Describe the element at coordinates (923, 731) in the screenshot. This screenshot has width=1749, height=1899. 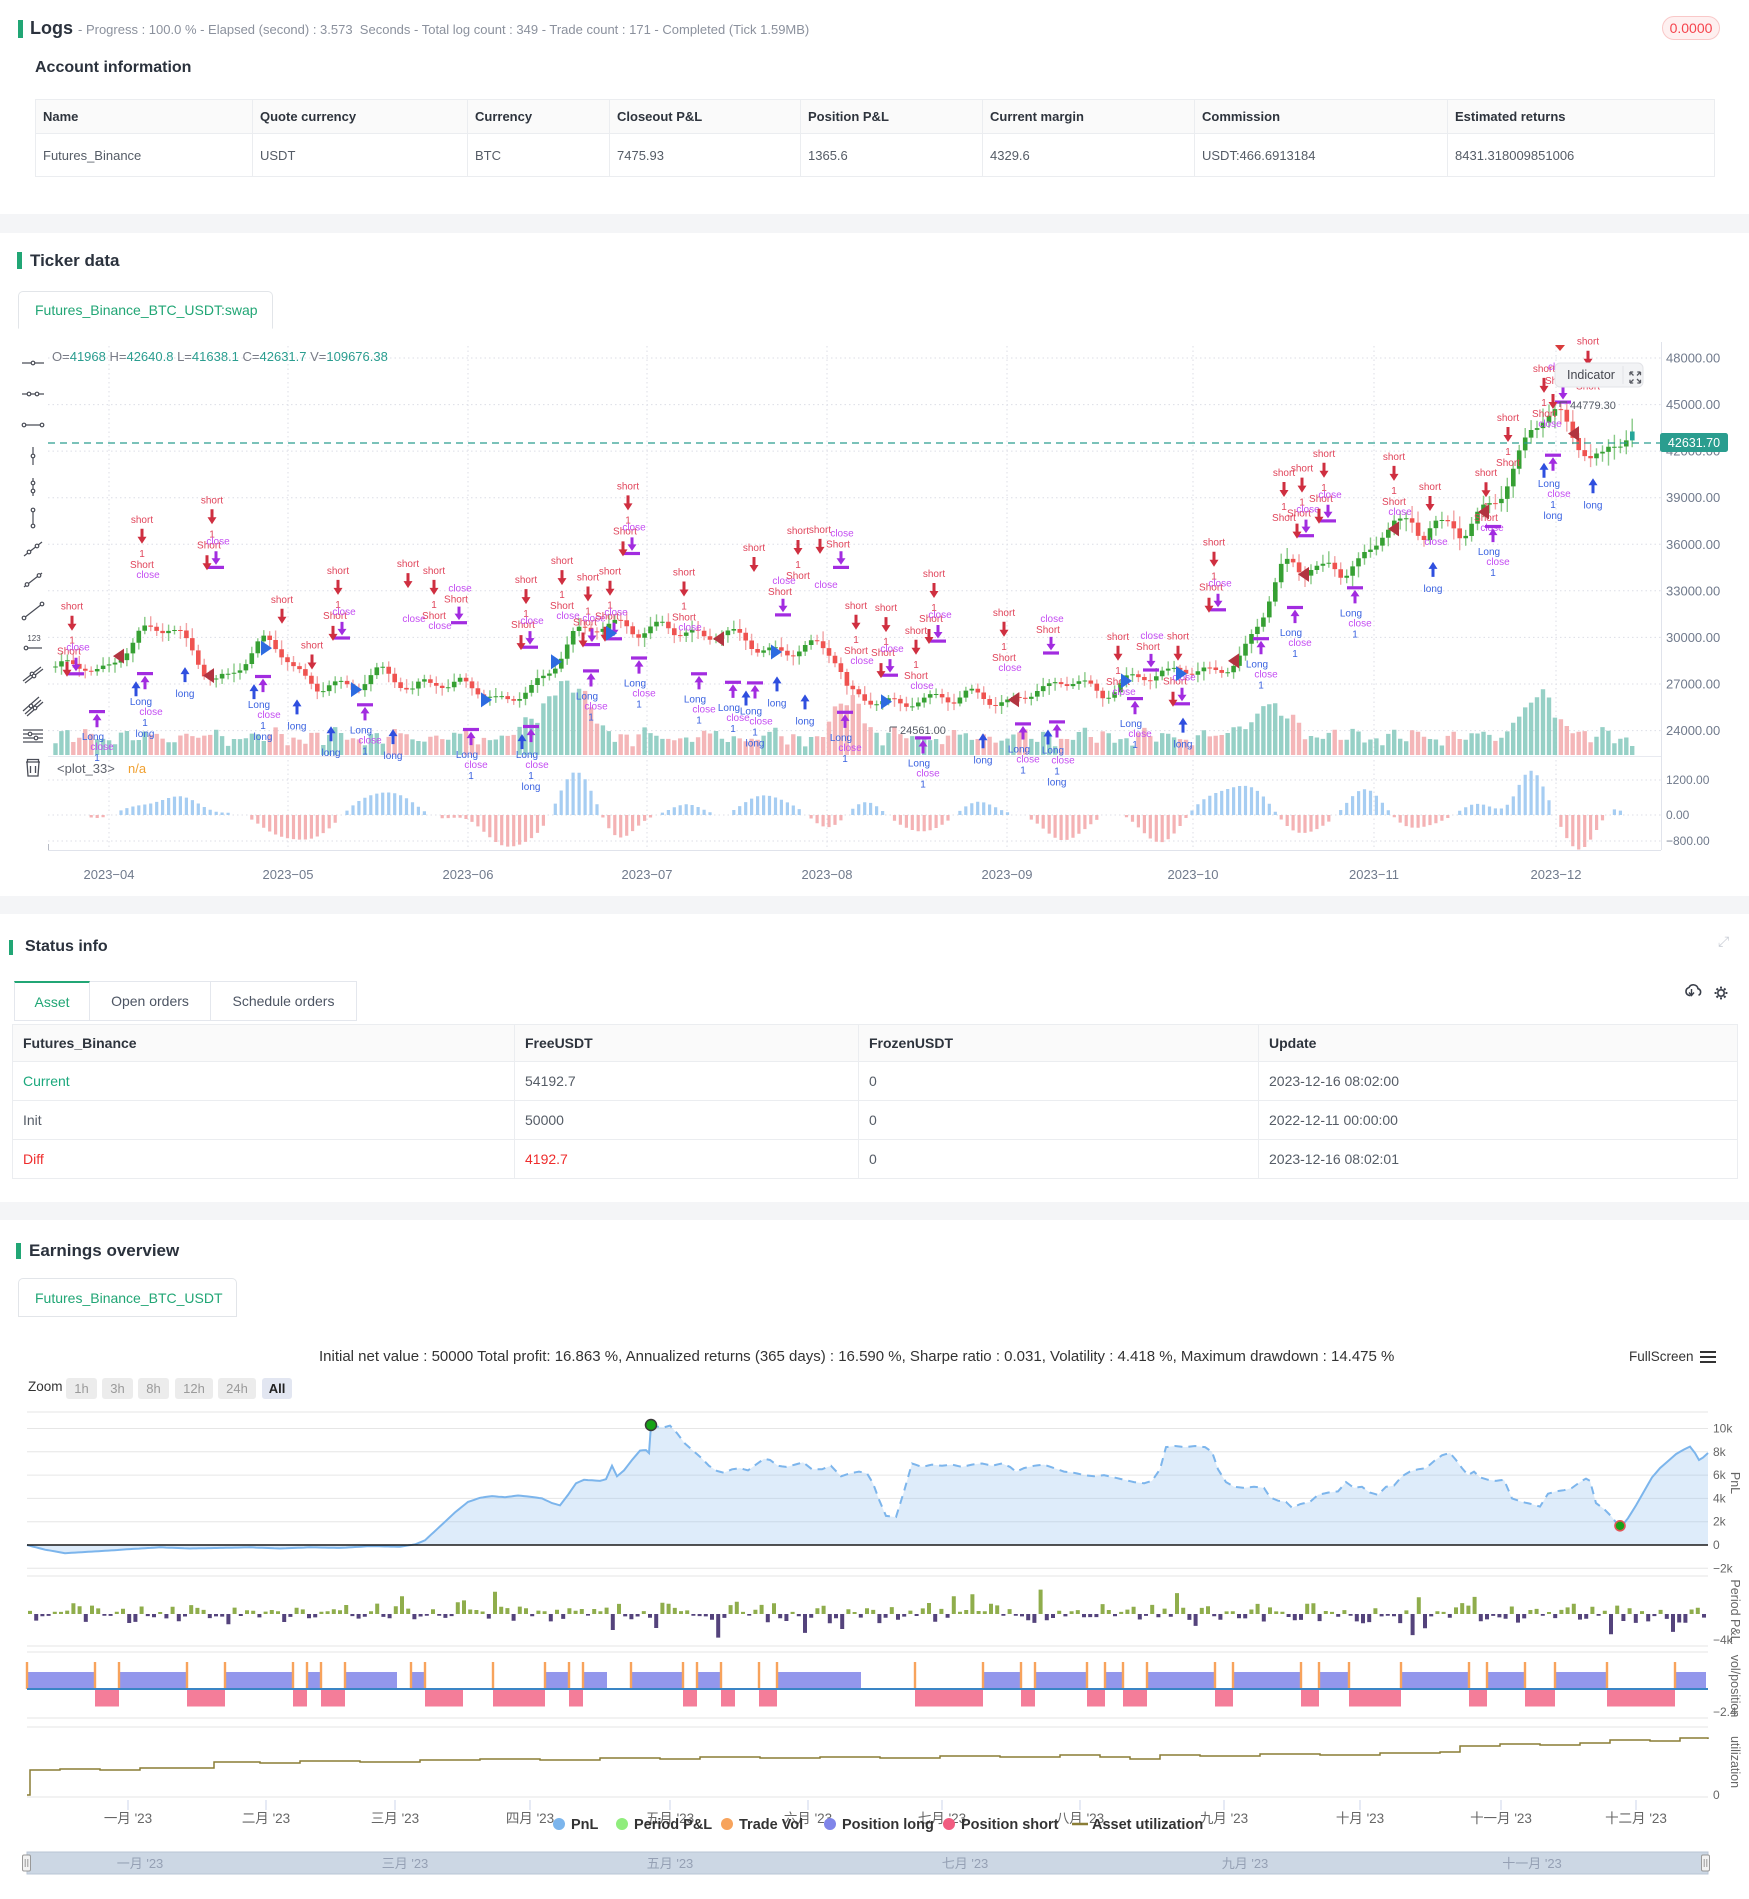
I see `svg-text: 24561.00` at that location.